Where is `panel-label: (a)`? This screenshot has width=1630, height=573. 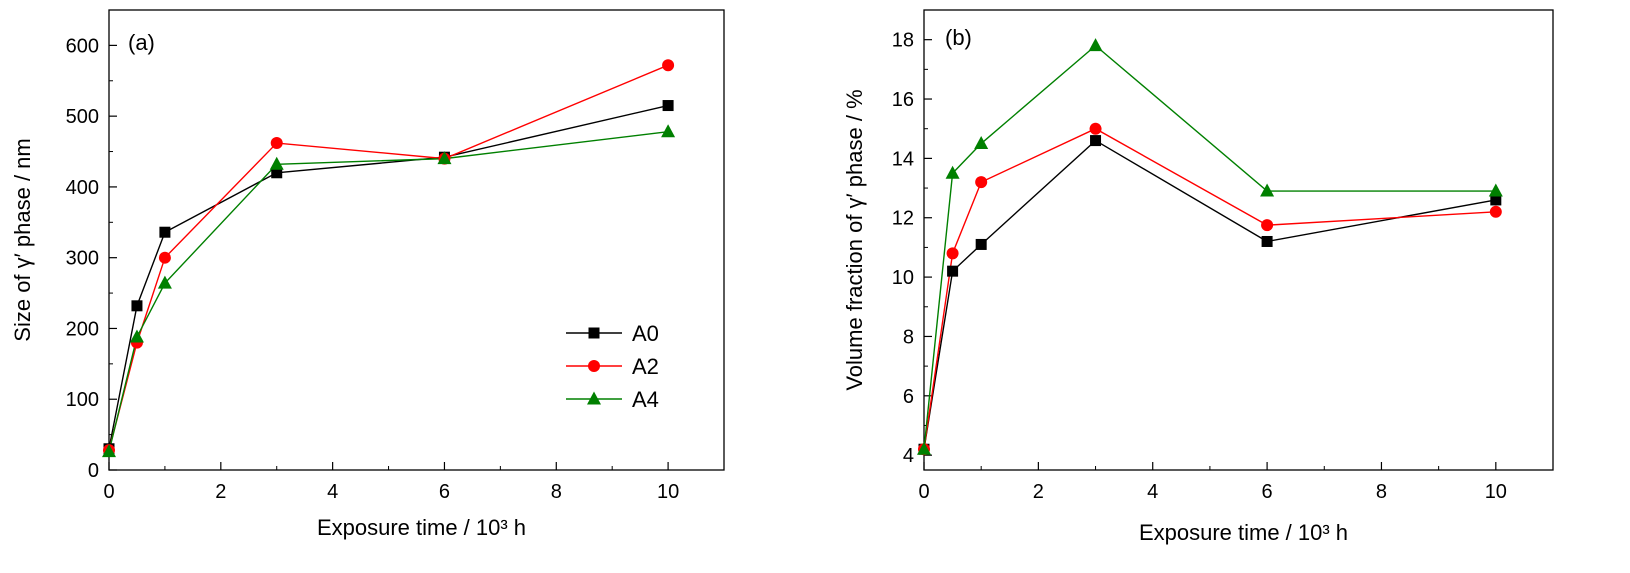
panel-label: (a) is located at coordinates (141, 42).